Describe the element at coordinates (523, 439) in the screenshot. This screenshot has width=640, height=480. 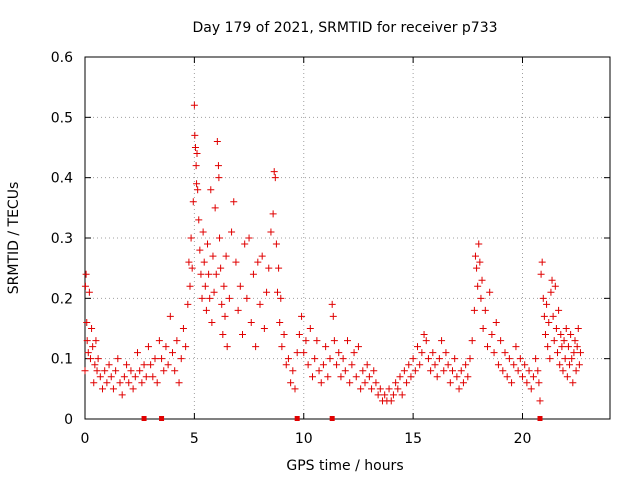
I see `x-tick-label: 20` at that location.